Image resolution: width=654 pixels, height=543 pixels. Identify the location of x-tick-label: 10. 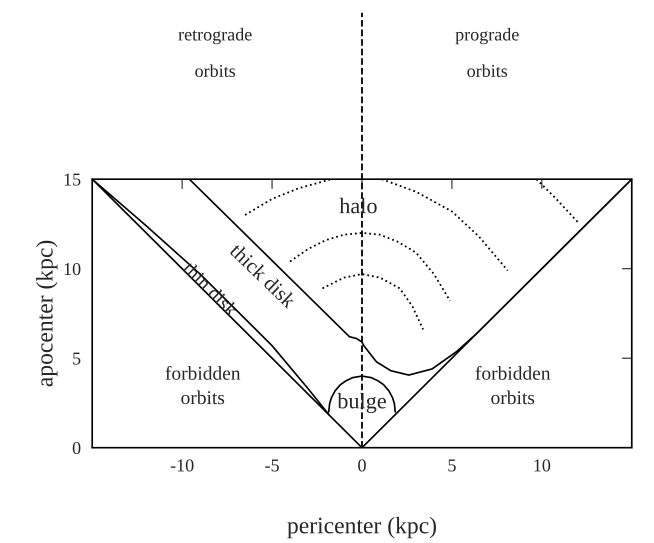
(542, 465).